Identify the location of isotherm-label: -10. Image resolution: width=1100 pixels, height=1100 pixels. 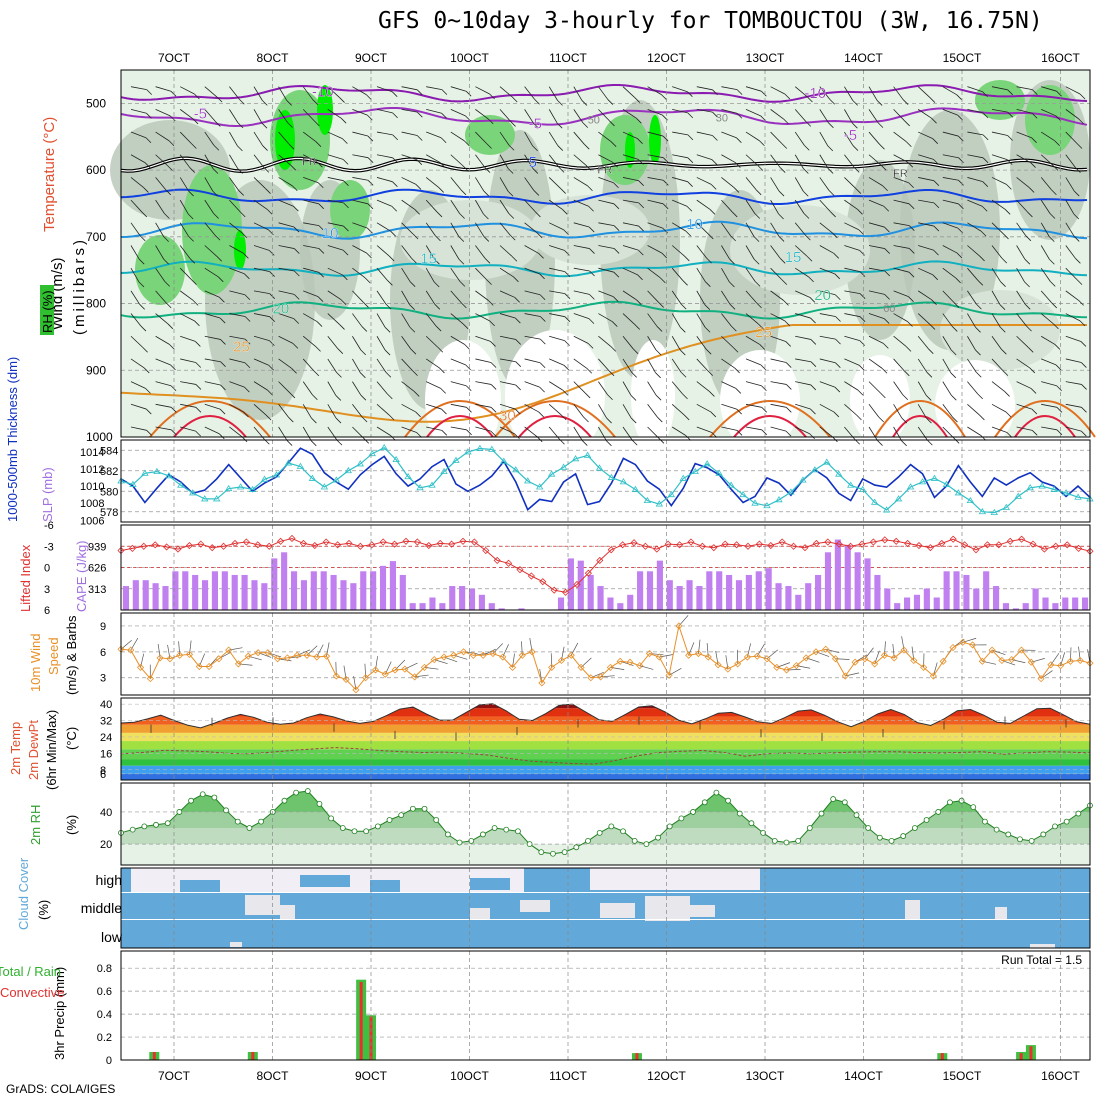
(815, 93).